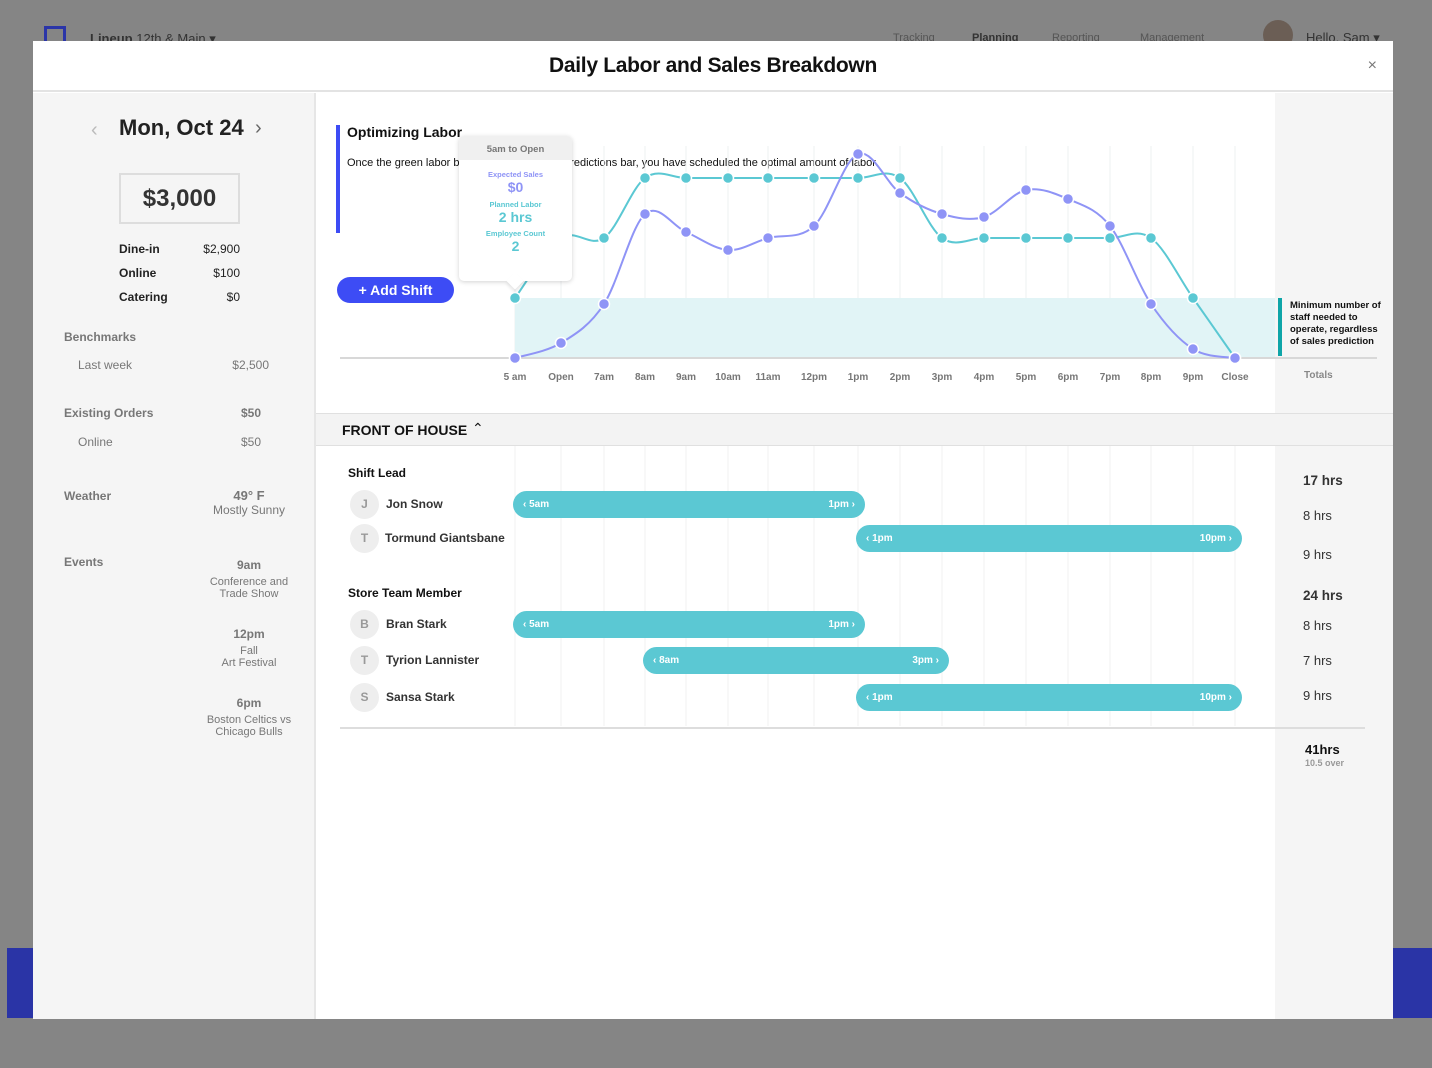 Image resolution: width=1432 pixels, height=1068 pixels. Describe the element at coordinates (922, 660) in the screenshot. I see `shift-end-time: 3pm` at that location.